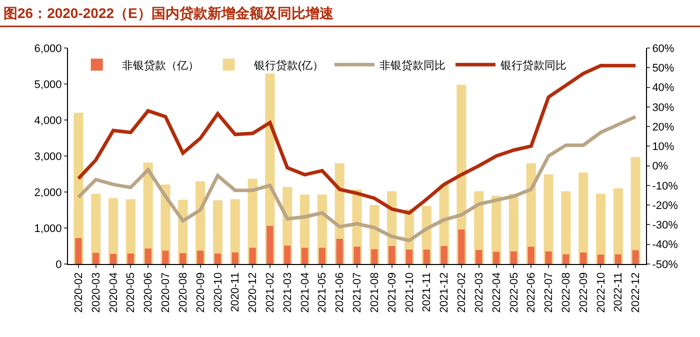  What do you see at coordinates (200, 292) in the screenshot?
I see `x-tick-label: 2020-09` at bounding box center [200, 292].